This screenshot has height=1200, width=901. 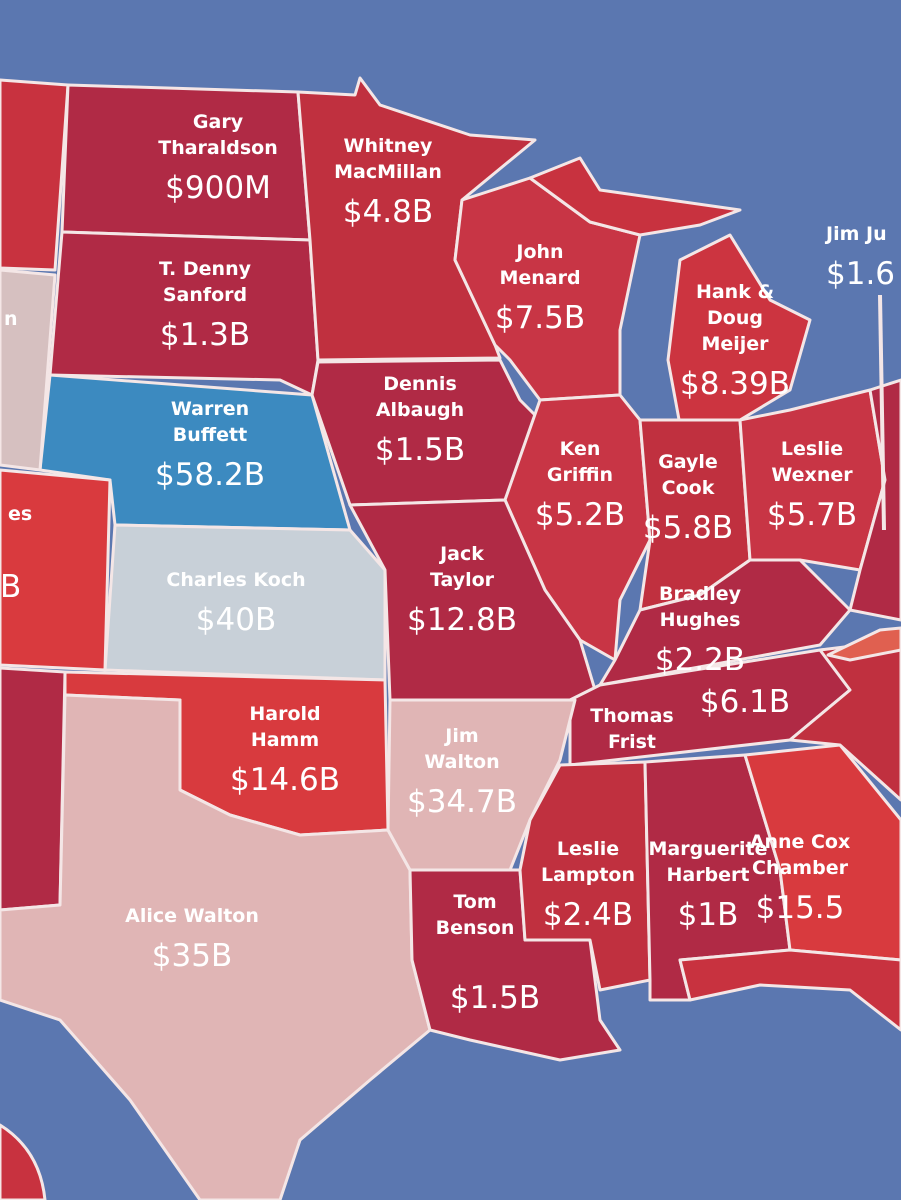 What do you see at coordinates (538, 252) in the screenshot?
I see `billionaire-name: John` at bounding box center [538, 252].